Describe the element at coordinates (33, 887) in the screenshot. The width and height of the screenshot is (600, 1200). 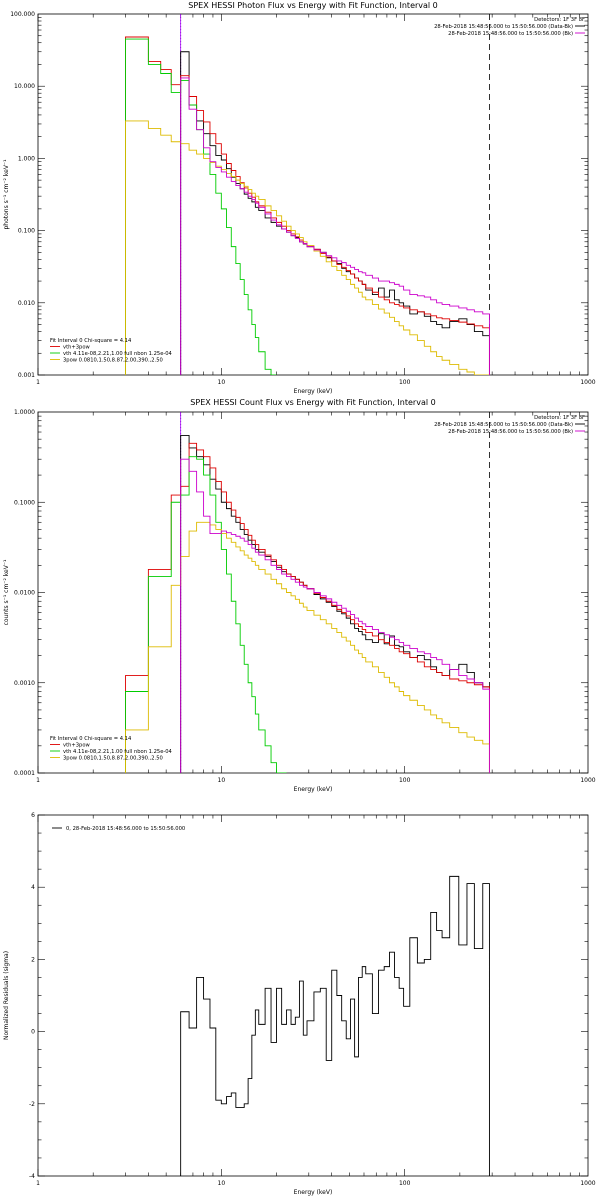
I see `y-tick-label: 4` at that location.